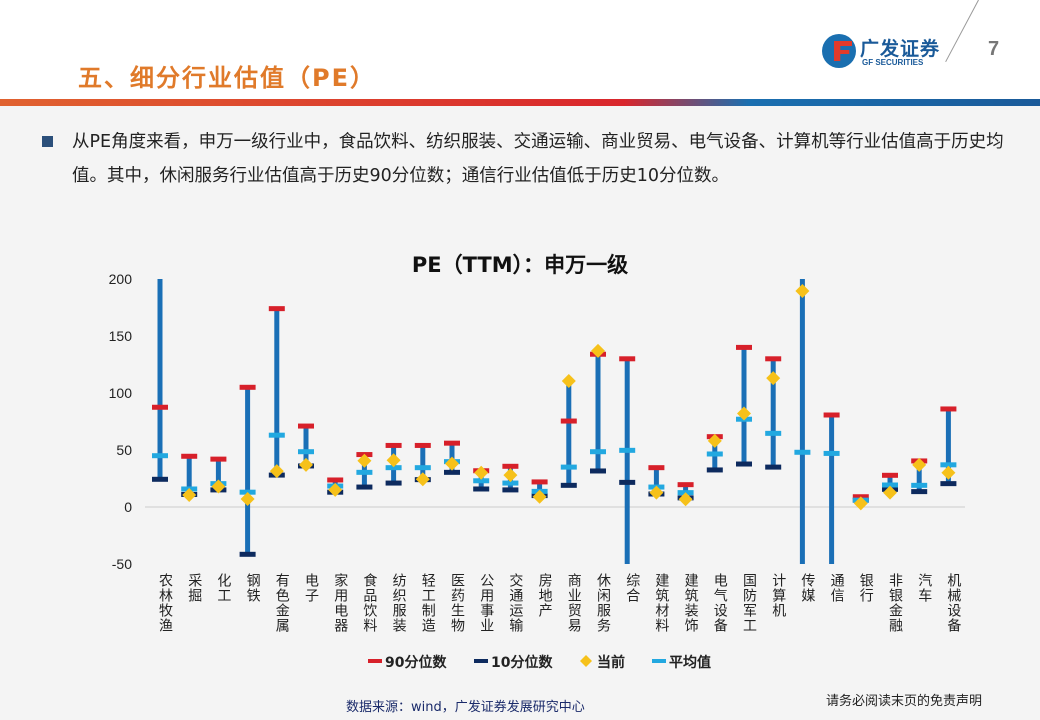 This screenshot has width=1040, height=720. I want to click on x-tick-label: 综合, so click(632, 588).